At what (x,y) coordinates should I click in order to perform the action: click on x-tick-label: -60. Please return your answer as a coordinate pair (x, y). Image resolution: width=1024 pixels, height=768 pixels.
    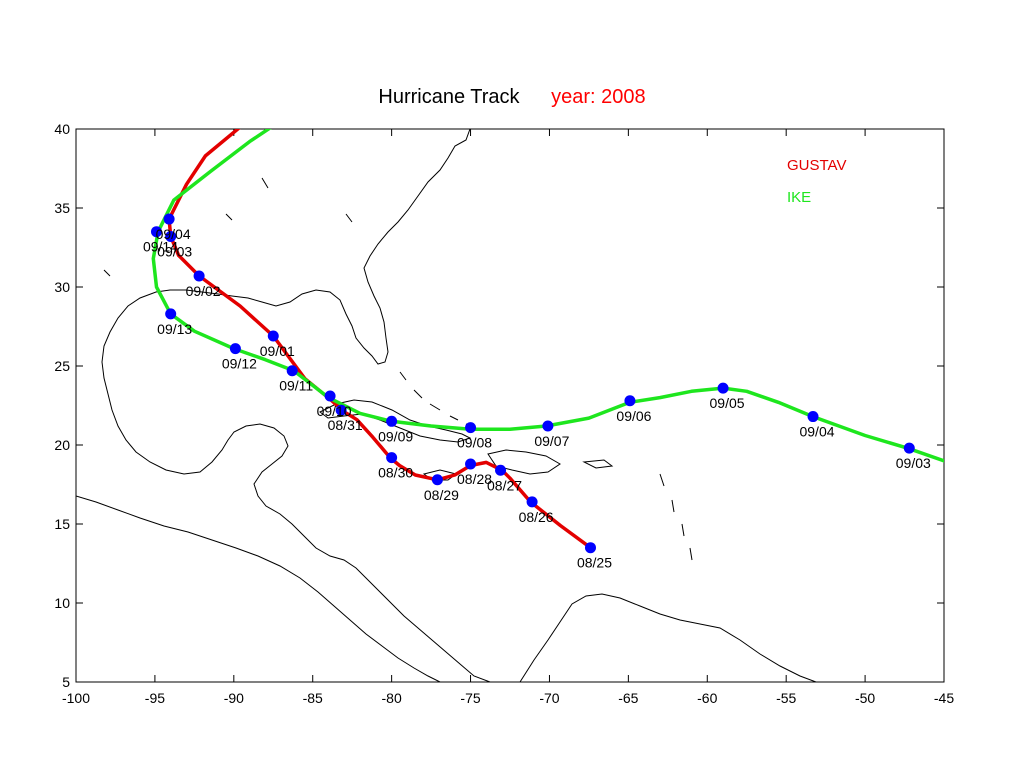
    Looking at the image, I should click on (707, 698).